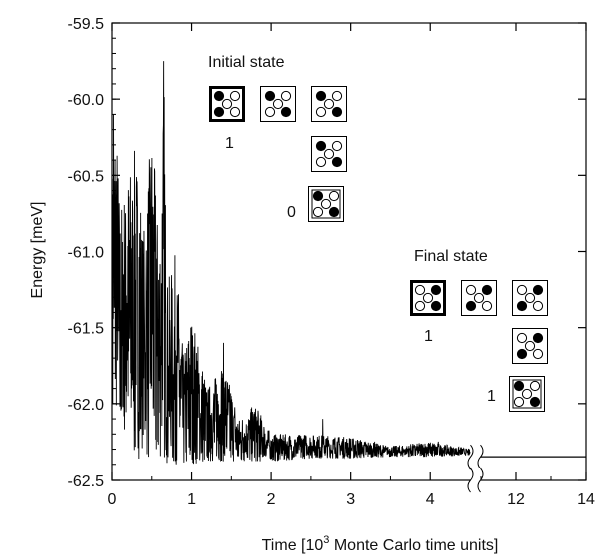 The image size is (607, 560). What do you see at coordinates (191, 499) in the screenshot?
I see `x-tick-label: 1` at bounding box center [191, 499].